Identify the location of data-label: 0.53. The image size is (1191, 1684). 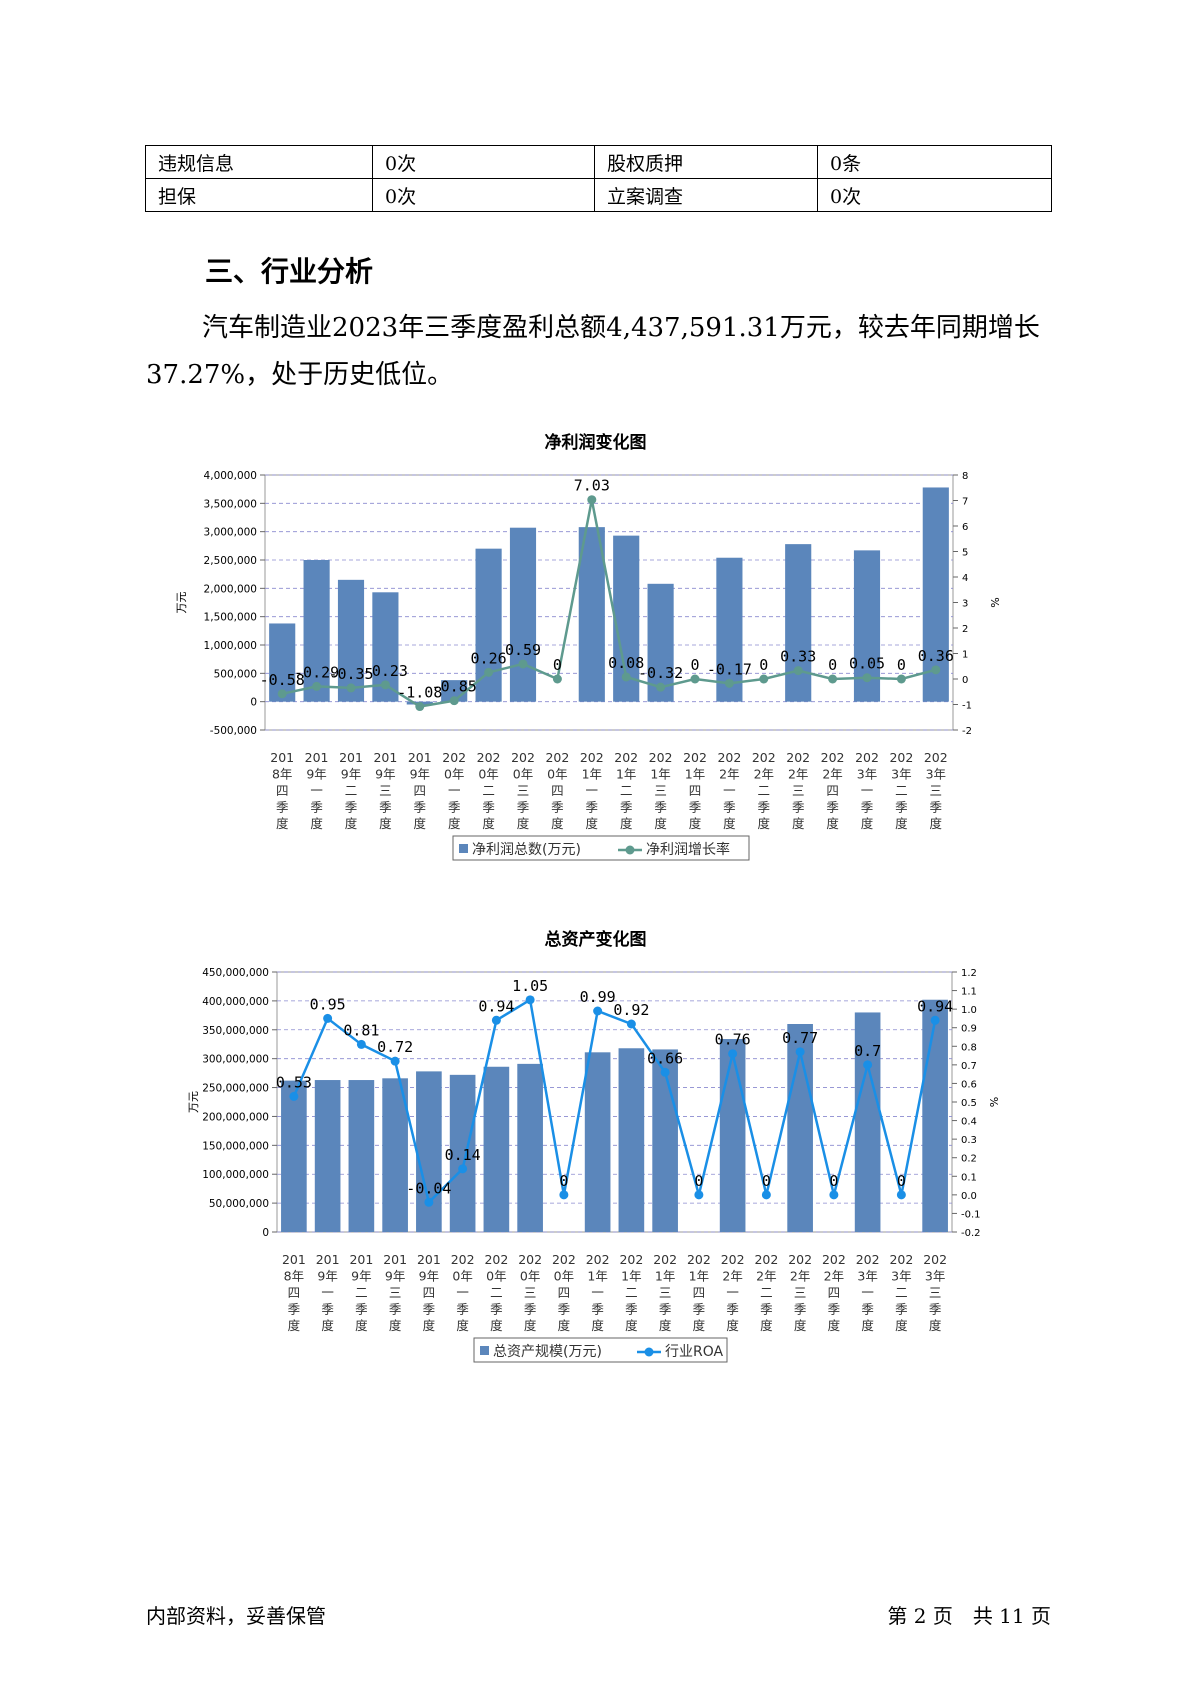
(294, 1082).